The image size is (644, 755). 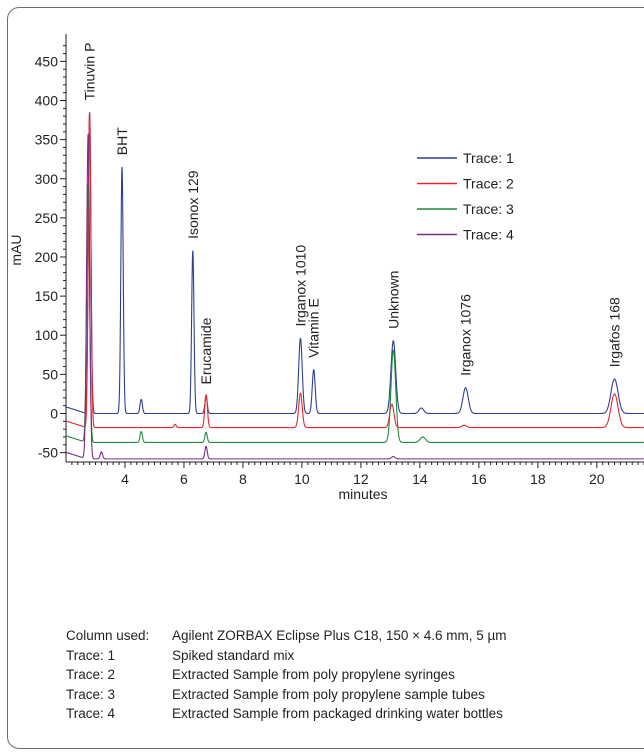 I want to click on y-tick-label: 350, so click(x=47, y=140).